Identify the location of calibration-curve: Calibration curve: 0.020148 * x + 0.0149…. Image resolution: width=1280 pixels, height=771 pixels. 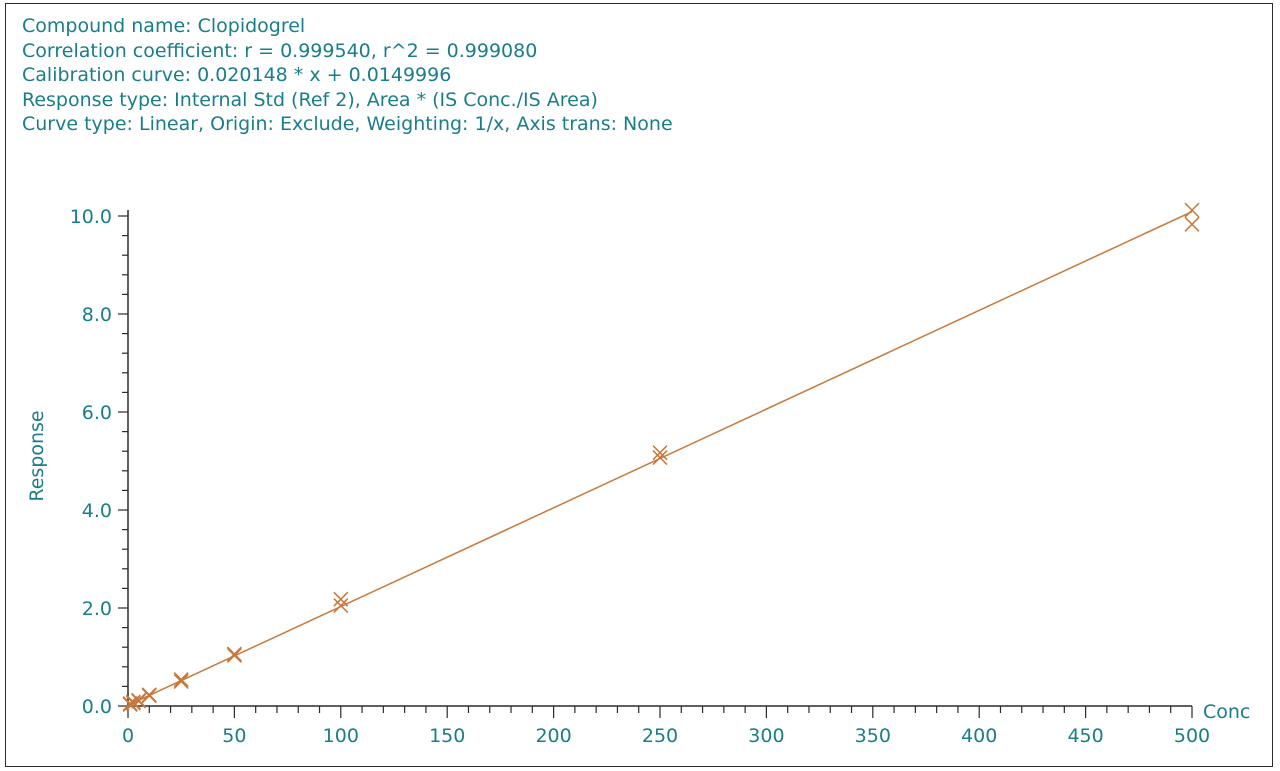
(237, 75).